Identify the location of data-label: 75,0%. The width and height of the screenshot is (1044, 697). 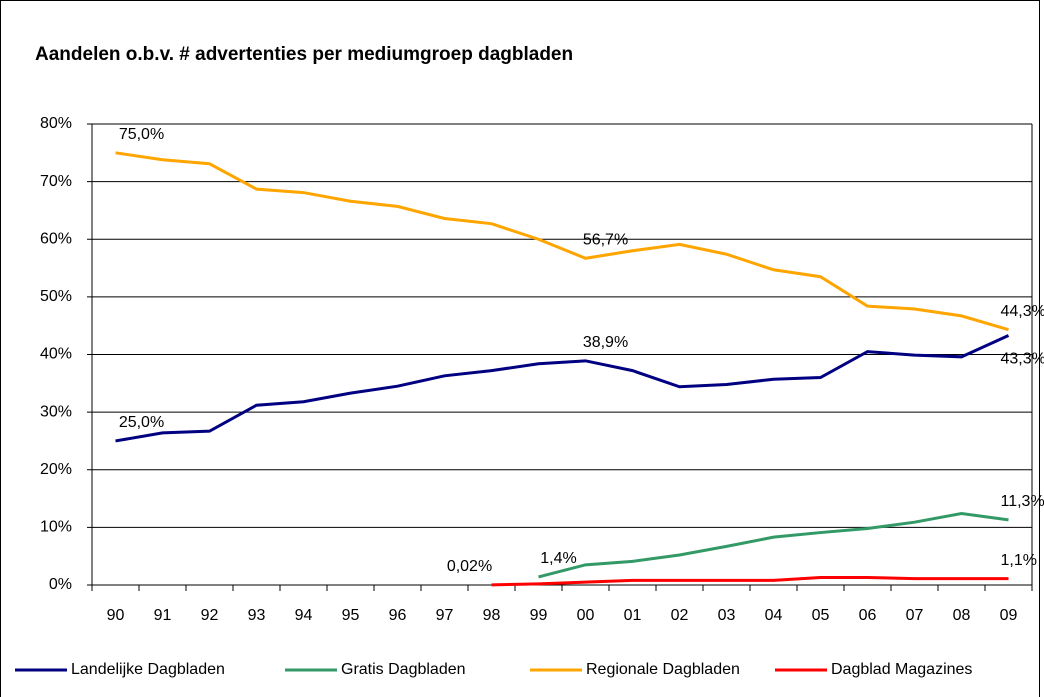
(141, 134).